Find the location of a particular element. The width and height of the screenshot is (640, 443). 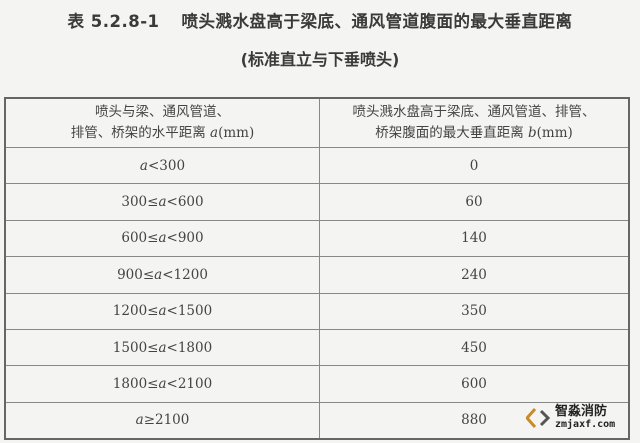

table-number: 表 5.2.8-1 is located at coordinates (113, 21).